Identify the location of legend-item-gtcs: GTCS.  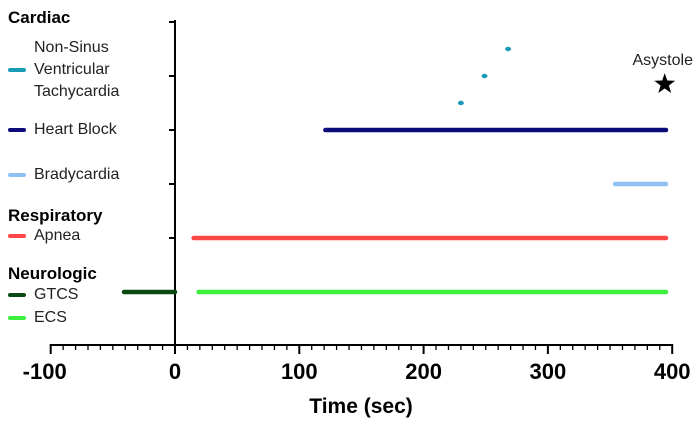
(43, 295).